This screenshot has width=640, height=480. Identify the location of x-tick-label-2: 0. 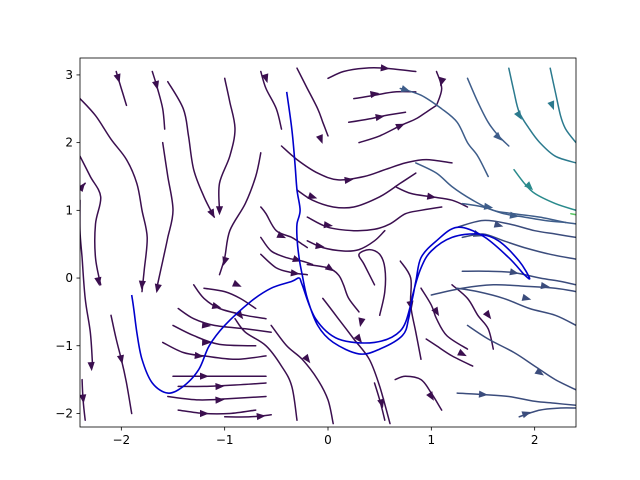
(328, 440).